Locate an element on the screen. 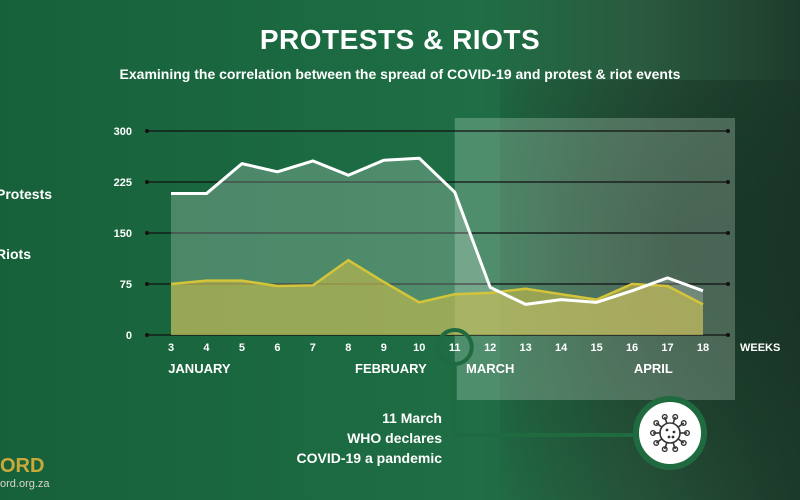  x-tick-label: 16 is located at coordinates (632, 348).